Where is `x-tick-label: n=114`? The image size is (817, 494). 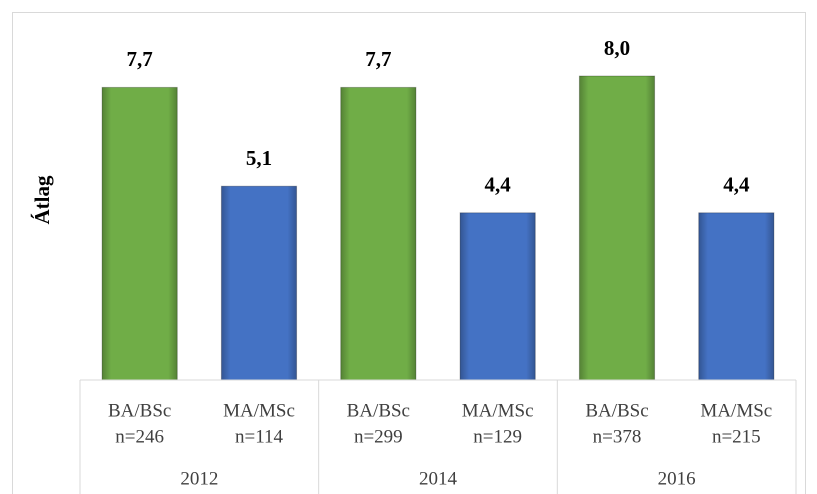
x-tick-label: n=114 is located at coordinates (259, 436).